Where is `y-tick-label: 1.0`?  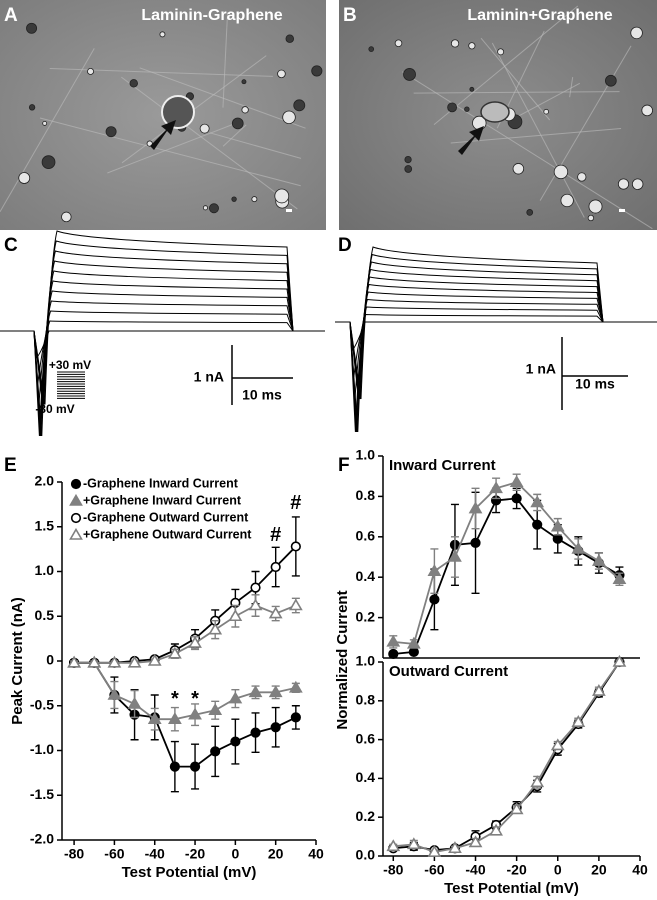
y-tick-label: 1.0 is located at coordinates (366, 661).